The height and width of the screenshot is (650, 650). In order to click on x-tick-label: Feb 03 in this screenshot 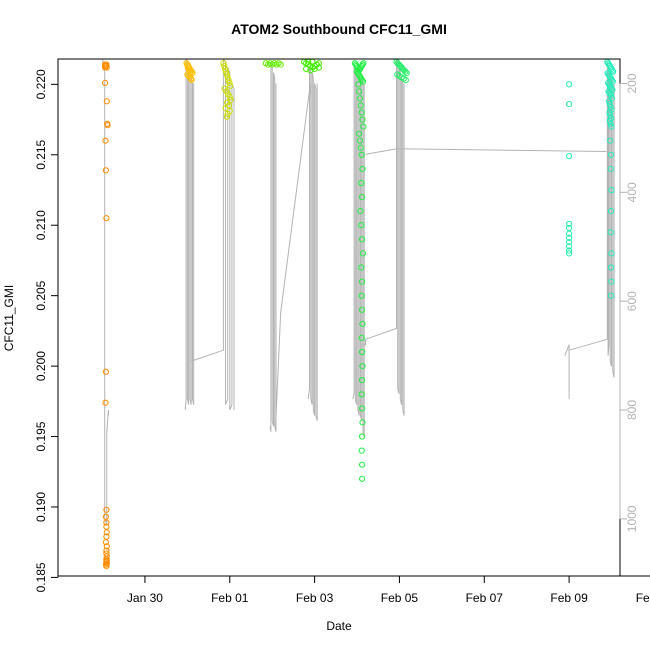, I will do `click(315, 598)`.